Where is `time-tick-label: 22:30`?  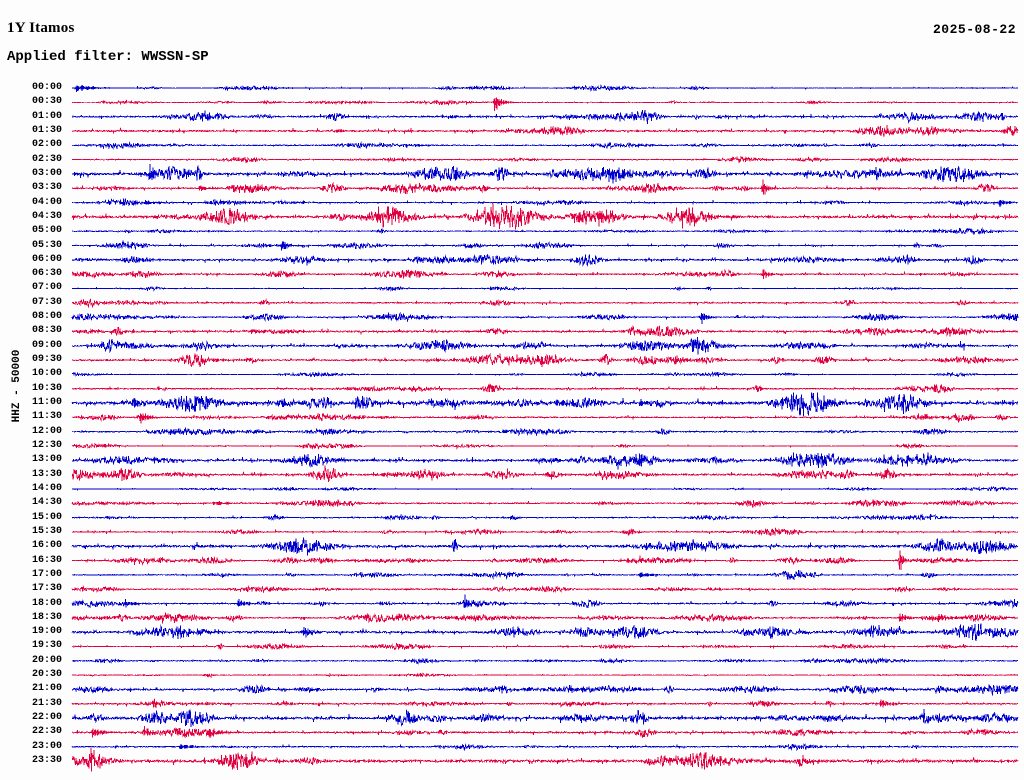
time-tick-label: 22:30 is located at coordinates (46, 732).